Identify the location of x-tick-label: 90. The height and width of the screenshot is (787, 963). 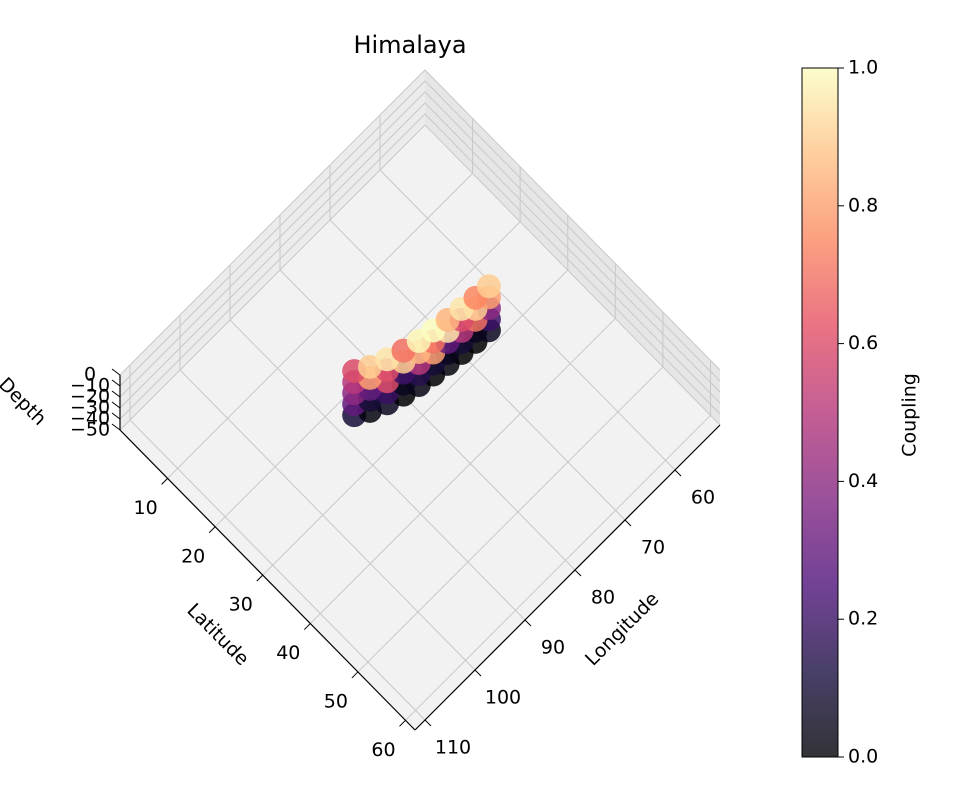
(553, 648).